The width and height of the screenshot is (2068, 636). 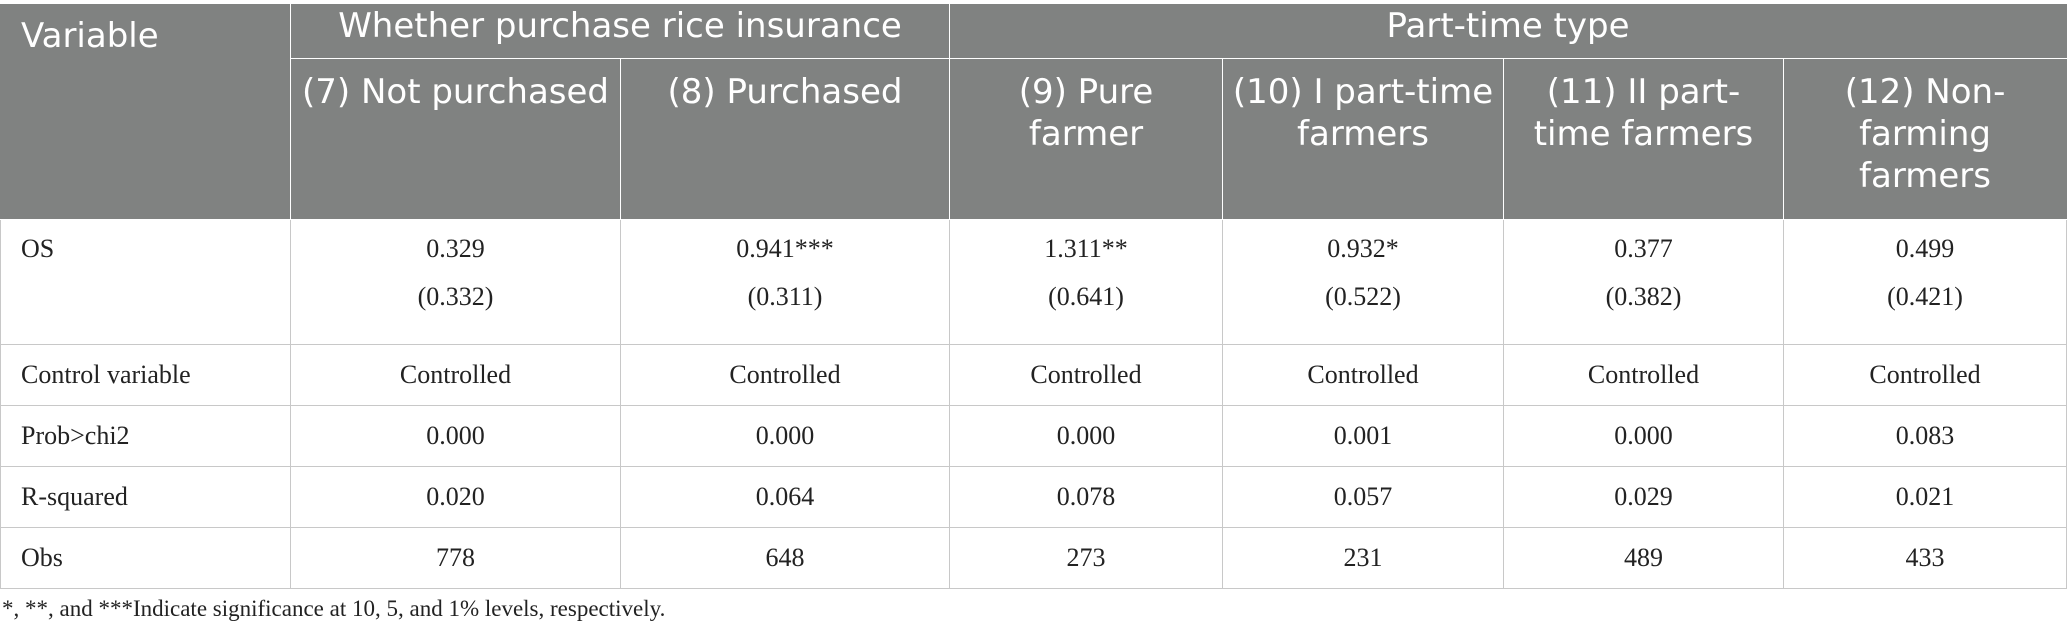 I want to click on table-cell: 0.377 (0.382), so click(x=1643, y=282).